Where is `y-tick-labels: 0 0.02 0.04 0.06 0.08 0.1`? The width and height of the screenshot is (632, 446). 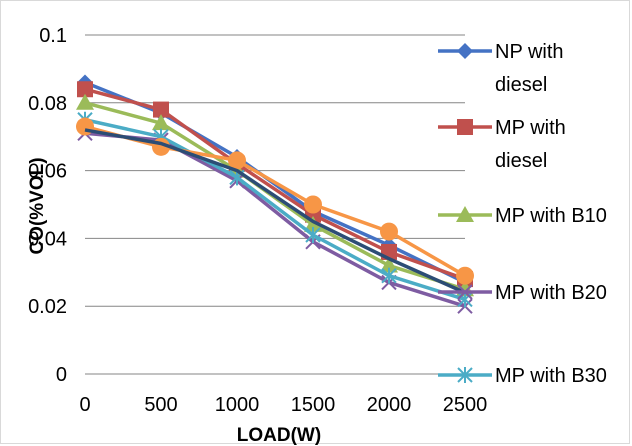 y-tick-labels: 0 0.02 0.04 0.06 0.08 0.1 is located at coordinates (47, 205).